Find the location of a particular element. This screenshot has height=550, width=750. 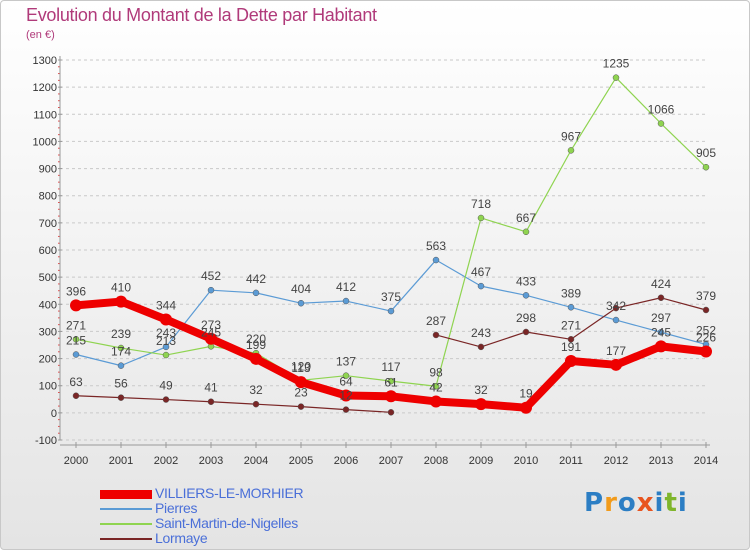

x-tick-label: 2007 is located at coordinates (391, 461).